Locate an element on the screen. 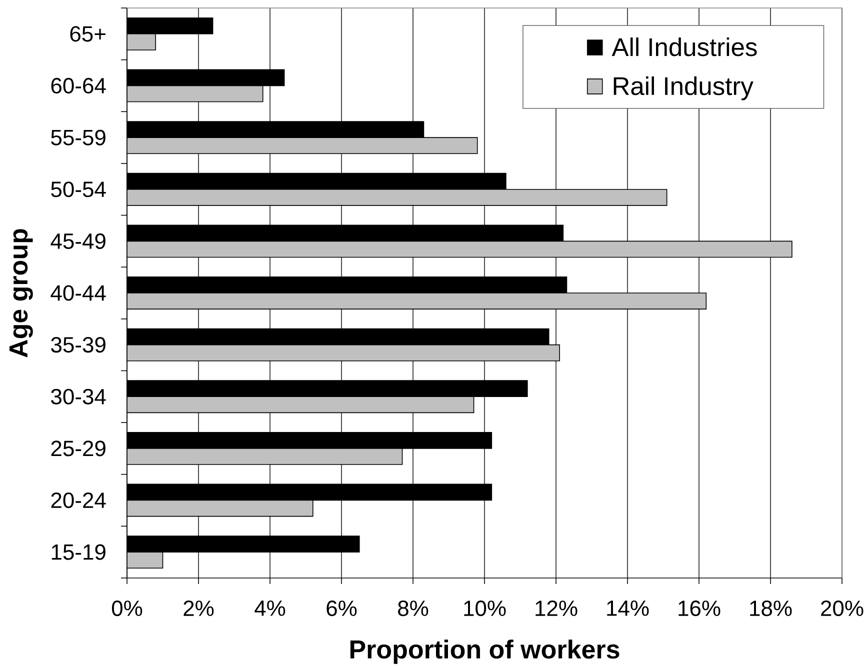  y-tick-label: 20-24 is located at coordinates (78, 500).